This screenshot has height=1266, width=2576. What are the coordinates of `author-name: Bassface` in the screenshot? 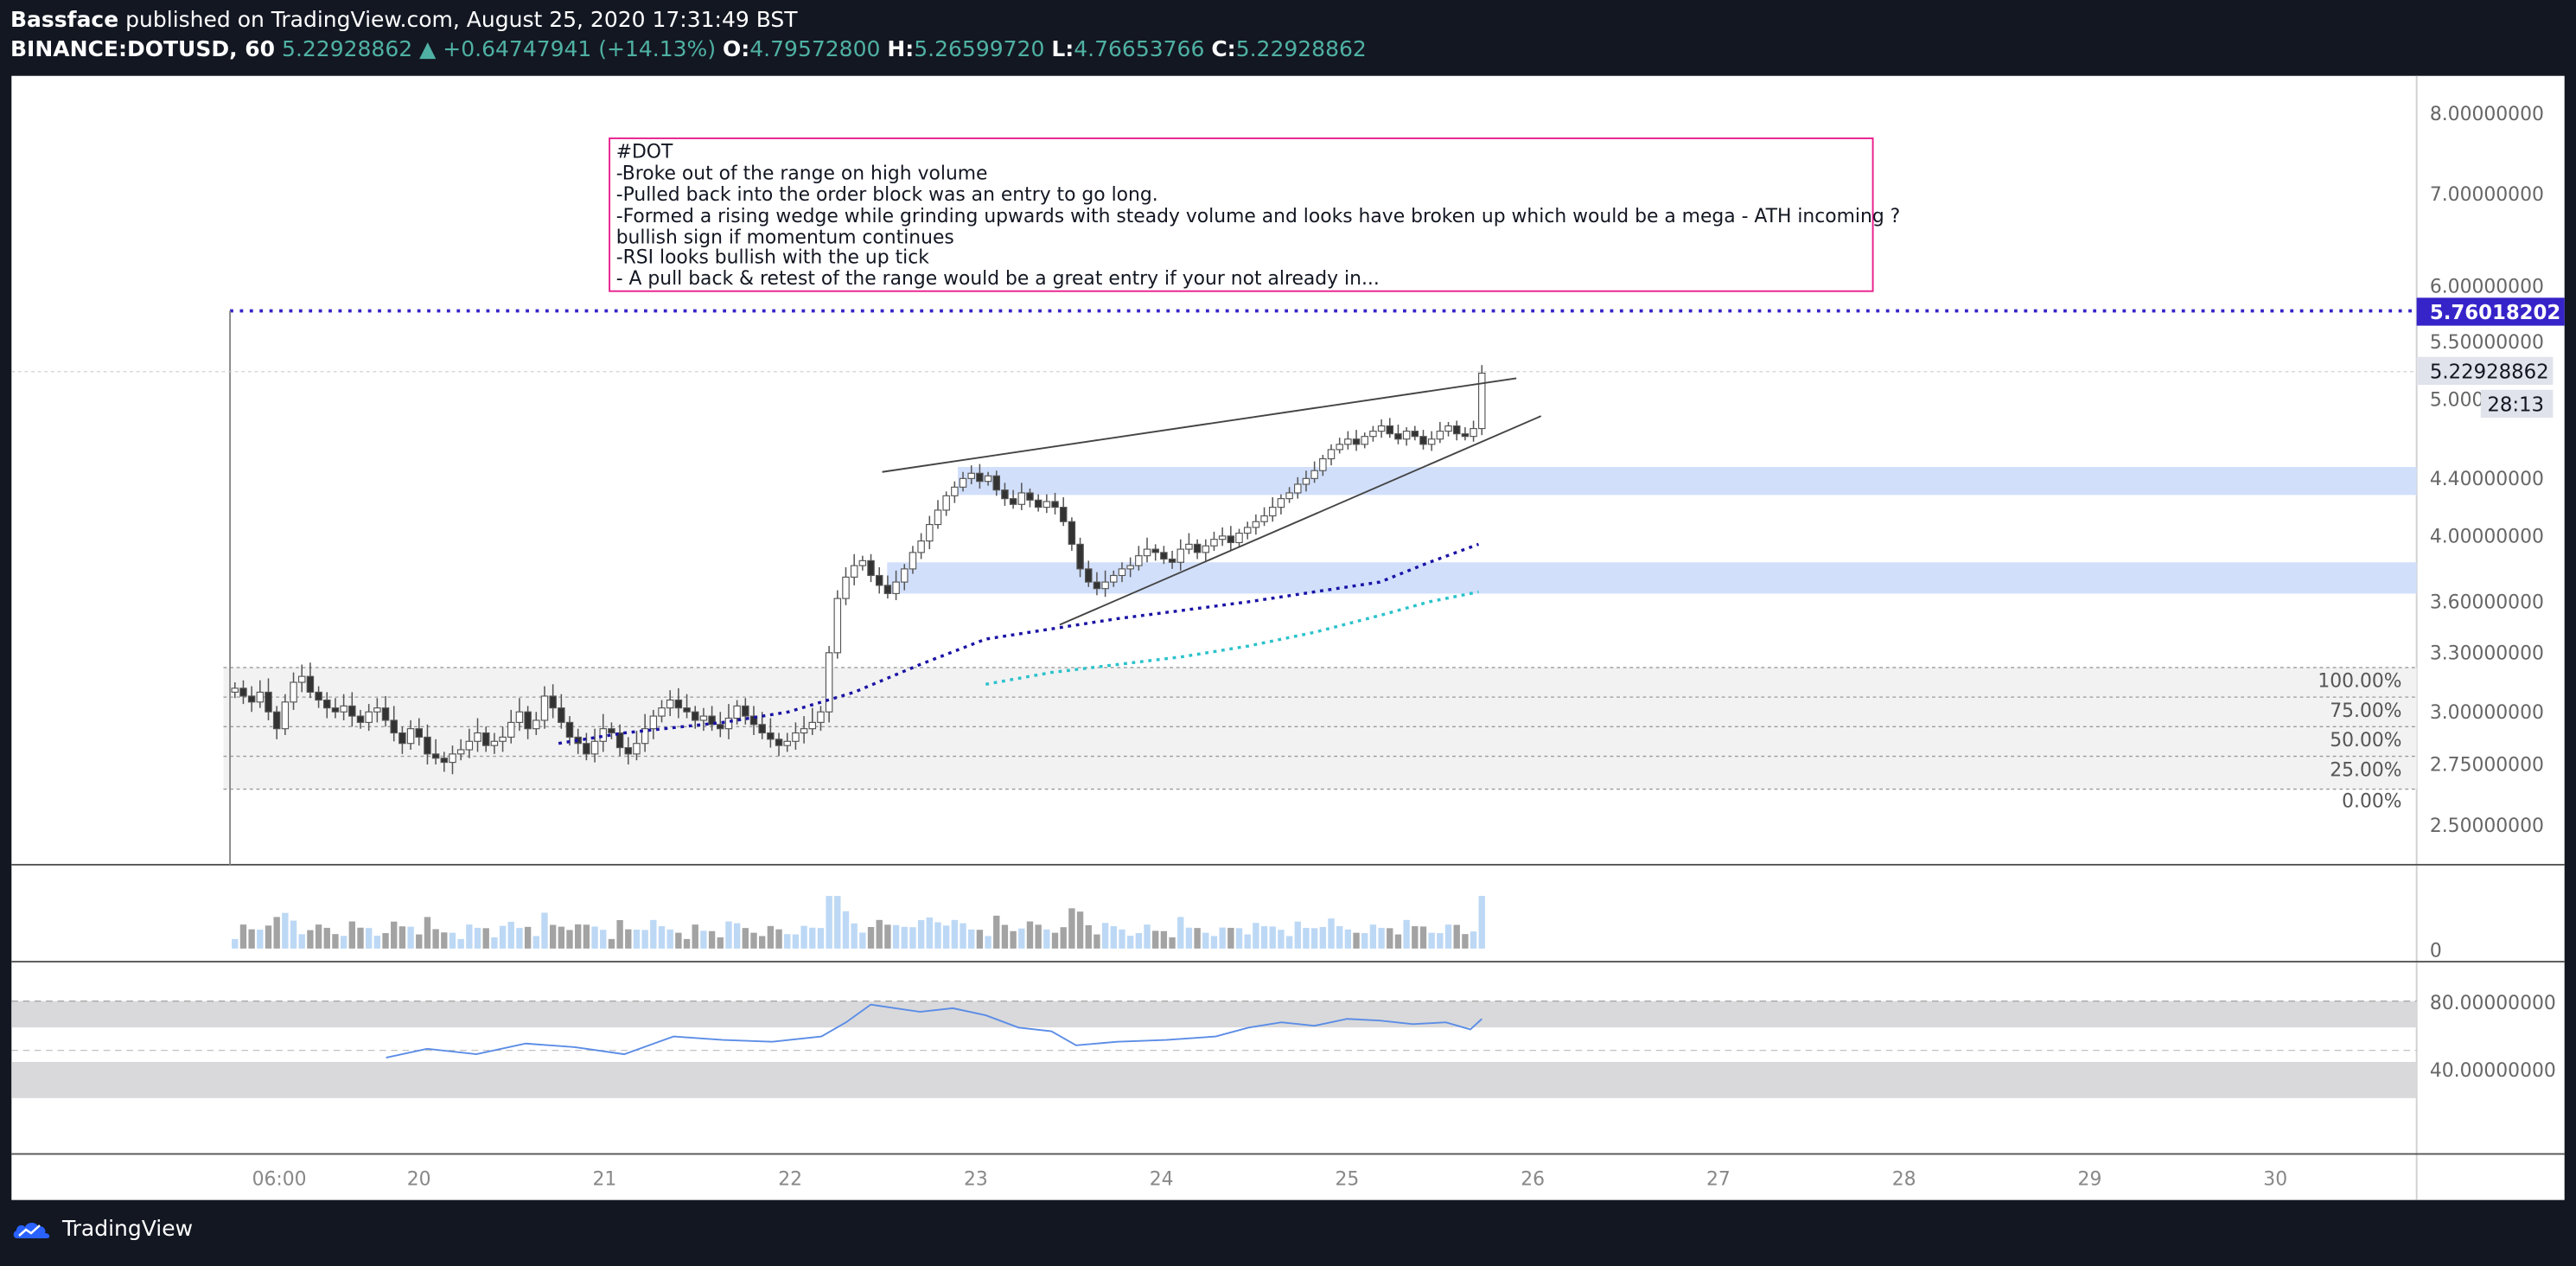 It's located at (64, 19).